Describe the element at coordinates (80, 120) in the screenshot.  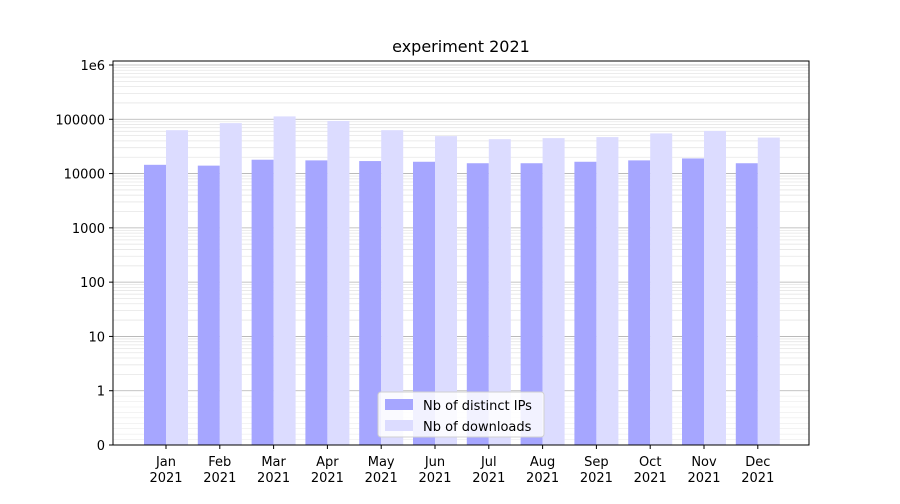
I see `y-tick-label: 100000` at that location.